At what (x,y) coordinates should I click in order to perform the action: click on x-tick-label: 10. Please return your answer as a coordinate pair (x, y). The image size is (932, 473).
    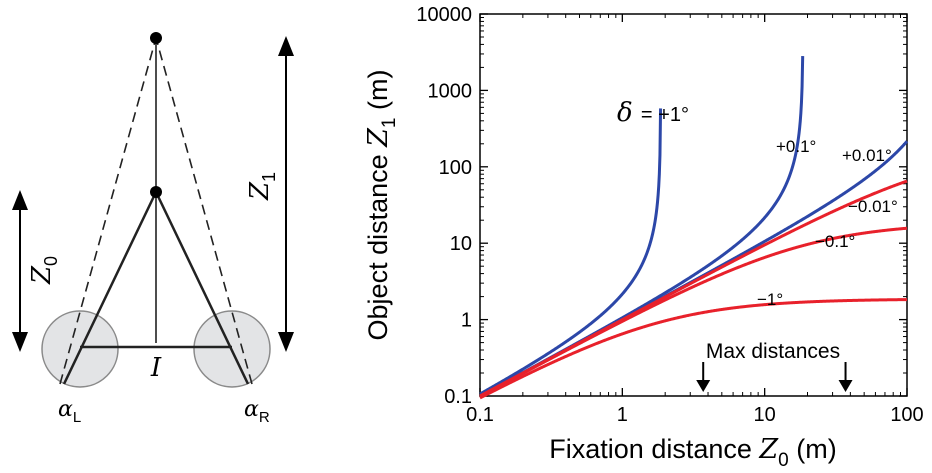
    Looking at the image, I should click on (765, 415).